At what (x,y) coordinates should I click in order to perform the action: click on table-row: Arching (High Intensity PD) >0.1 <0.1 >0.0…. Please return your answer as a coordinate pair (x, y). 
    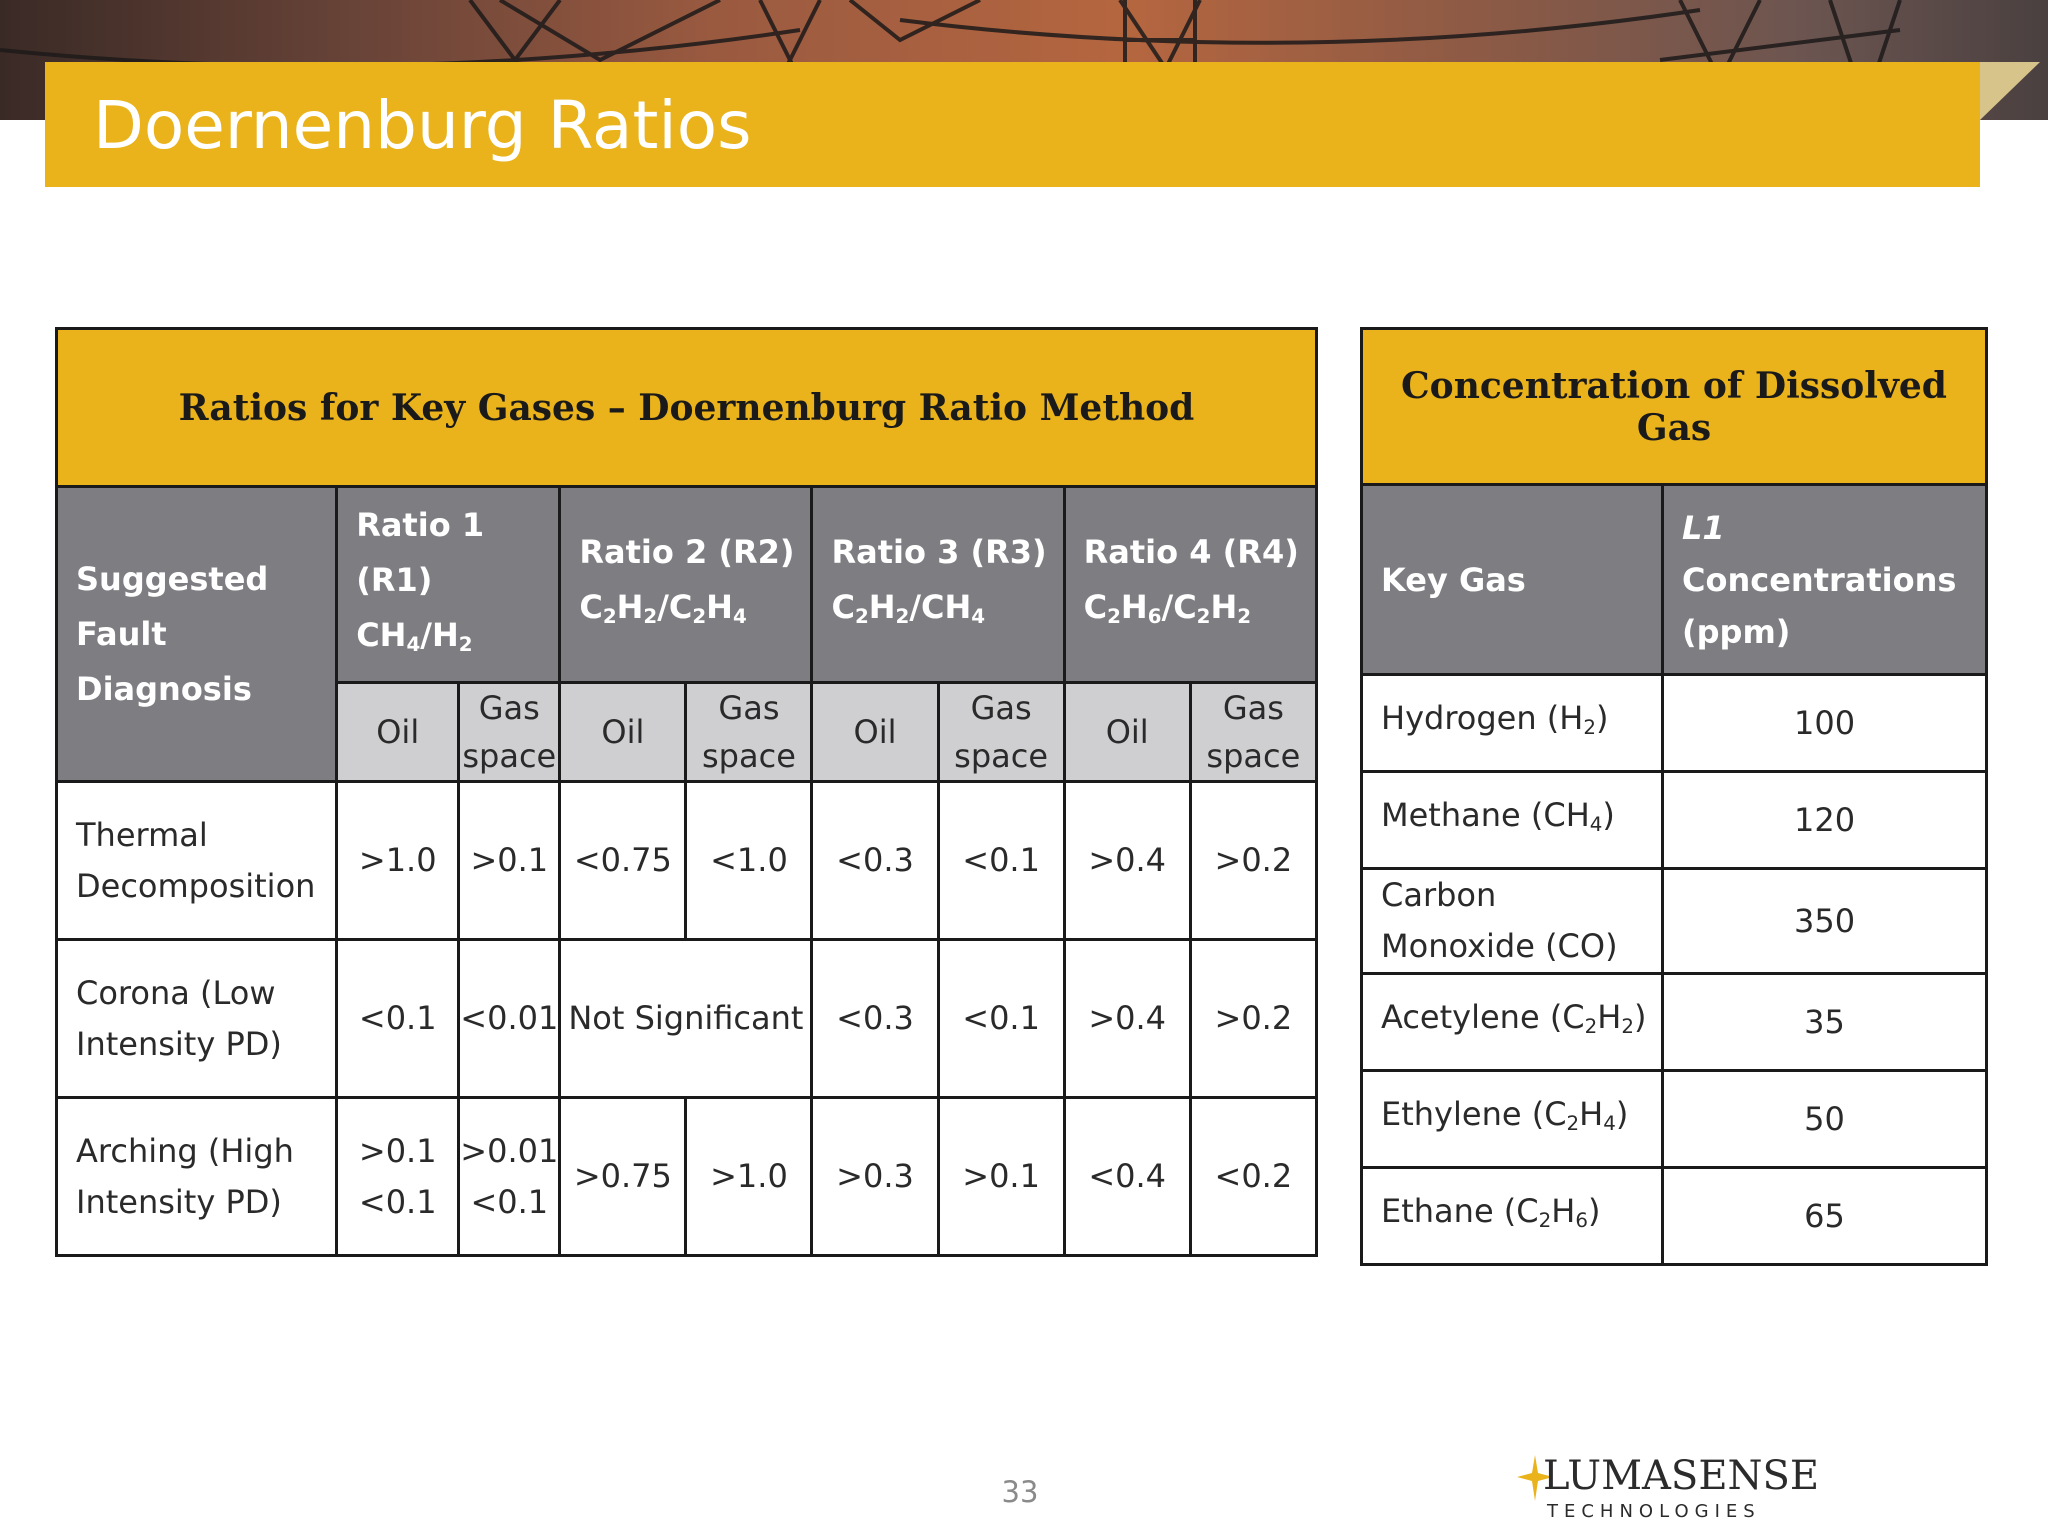
    Looking at the image, I should click on (686, 1176).